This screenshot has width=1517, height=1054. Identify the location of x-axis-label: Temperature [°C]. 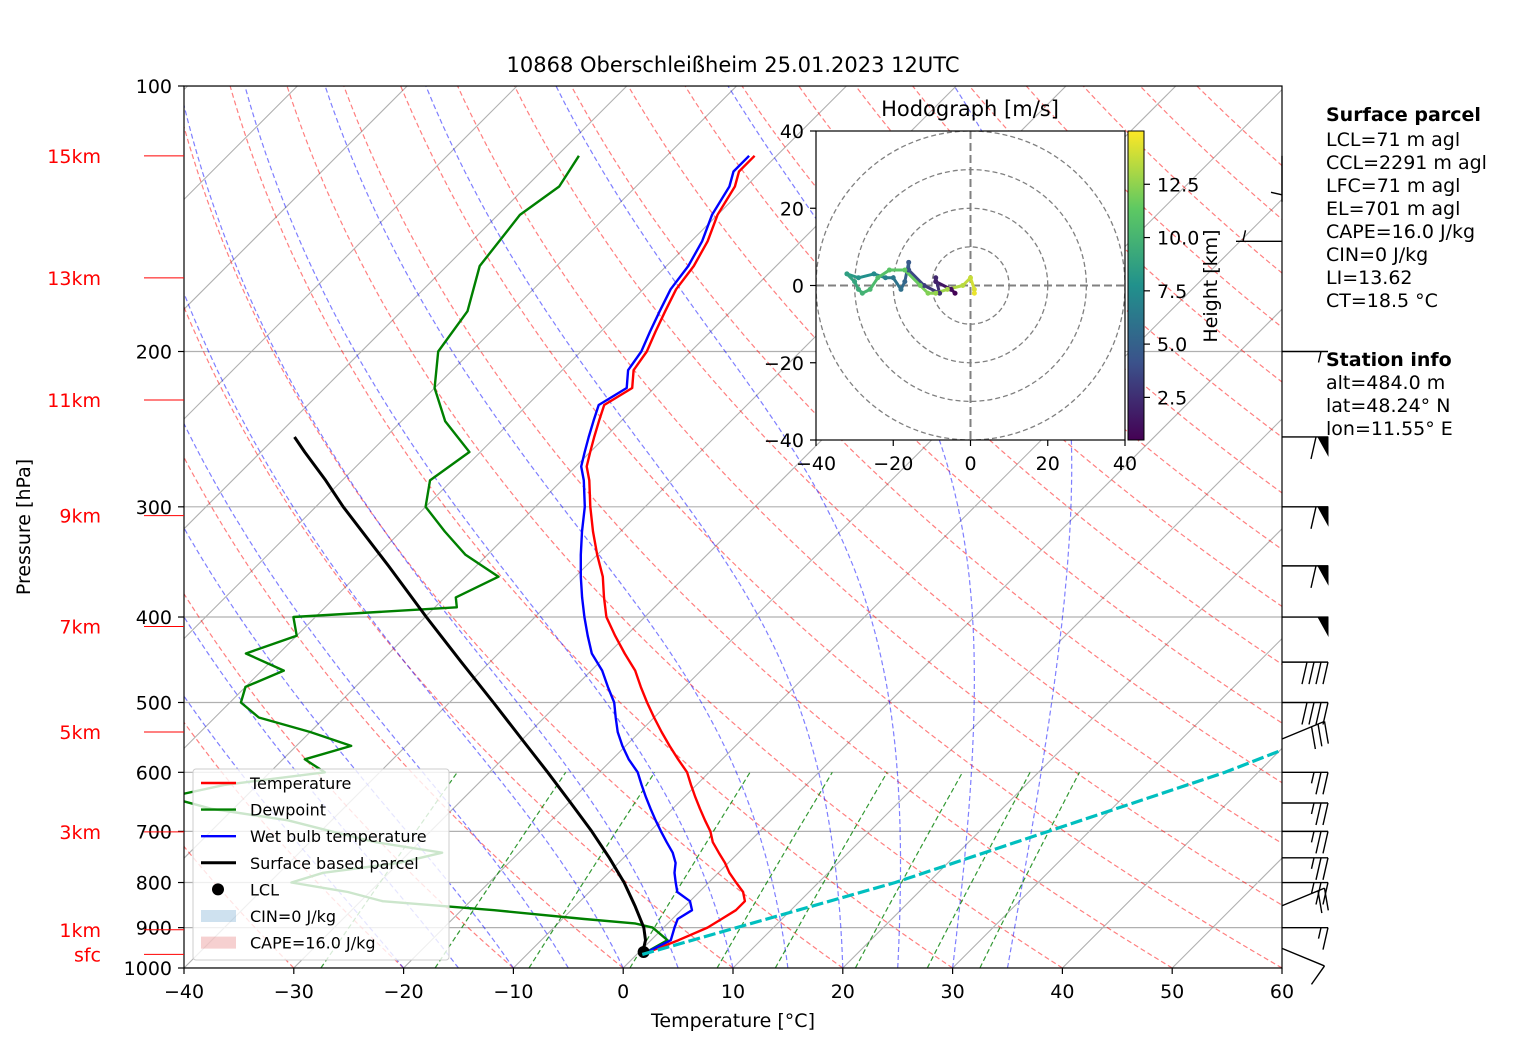
(732, 1021).